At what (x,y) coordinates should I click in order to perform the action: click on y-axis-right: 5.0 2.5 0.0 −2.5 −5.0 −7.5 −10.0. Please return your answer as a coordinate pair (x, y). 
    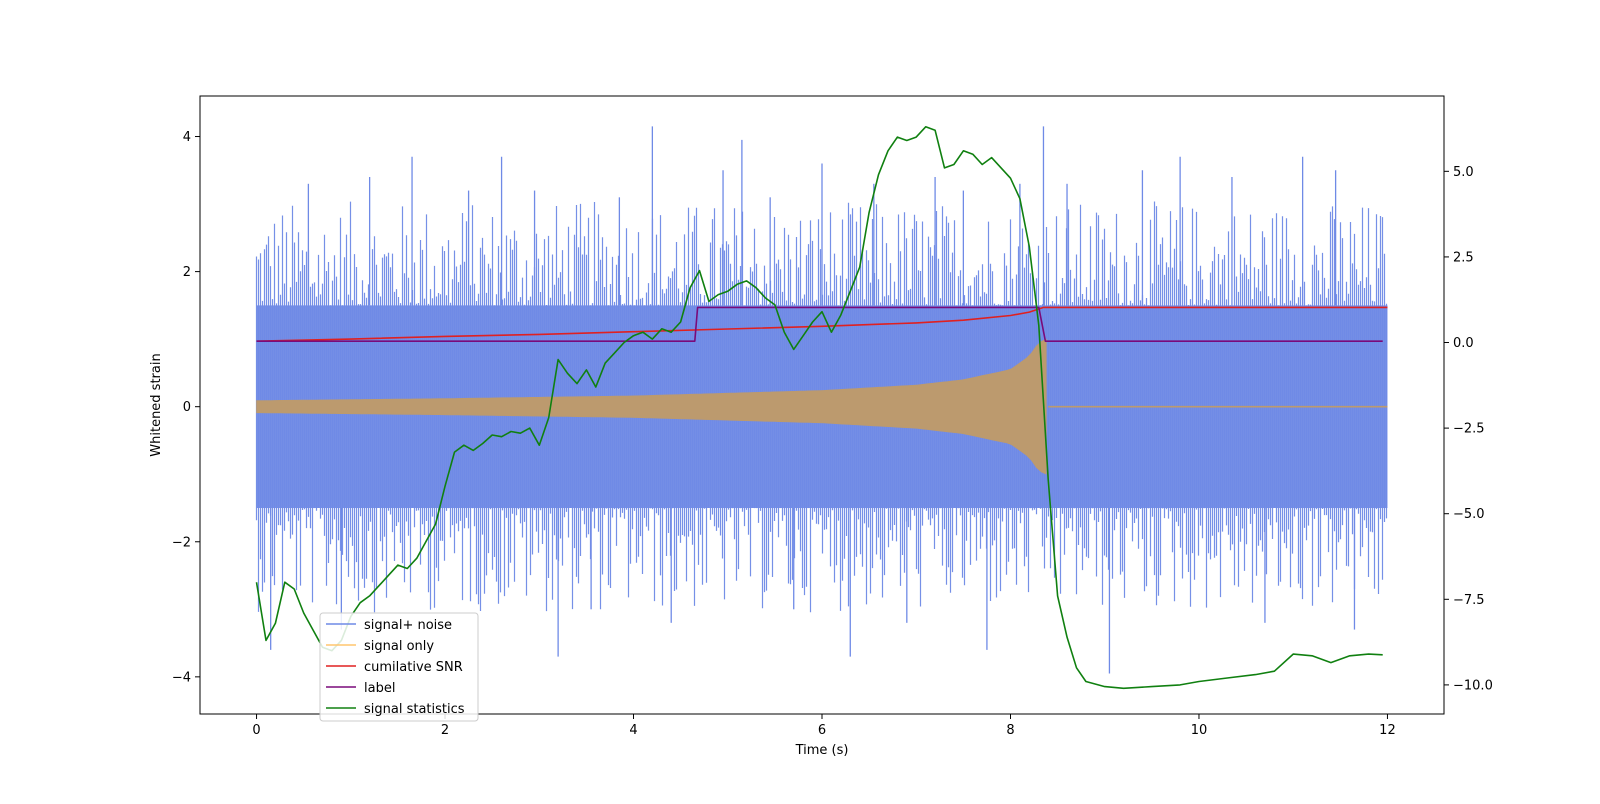
    Looking at the image, I should click on (1468, 429).